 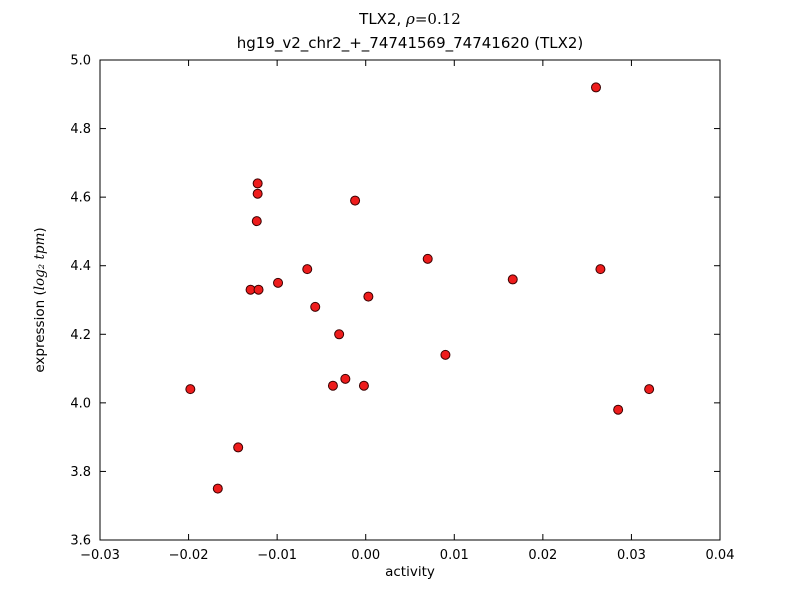 What do you see at coordinates (80, 266) in the screenshot?
I see `y-tick-label: 4.4` at bounding box center [80, 266].